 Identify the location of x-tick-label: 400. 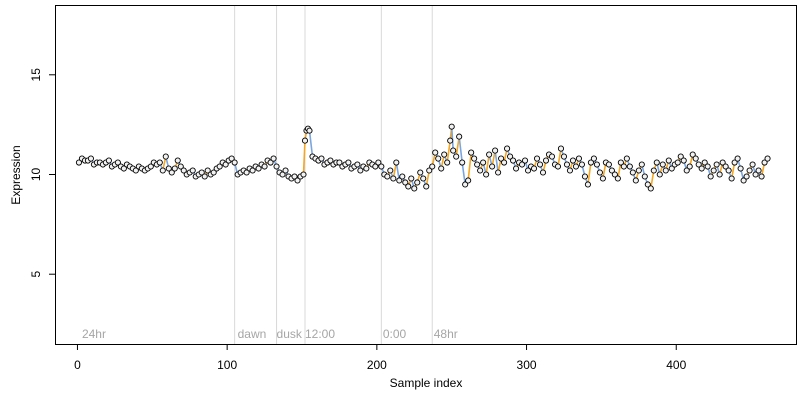
(676, 365).